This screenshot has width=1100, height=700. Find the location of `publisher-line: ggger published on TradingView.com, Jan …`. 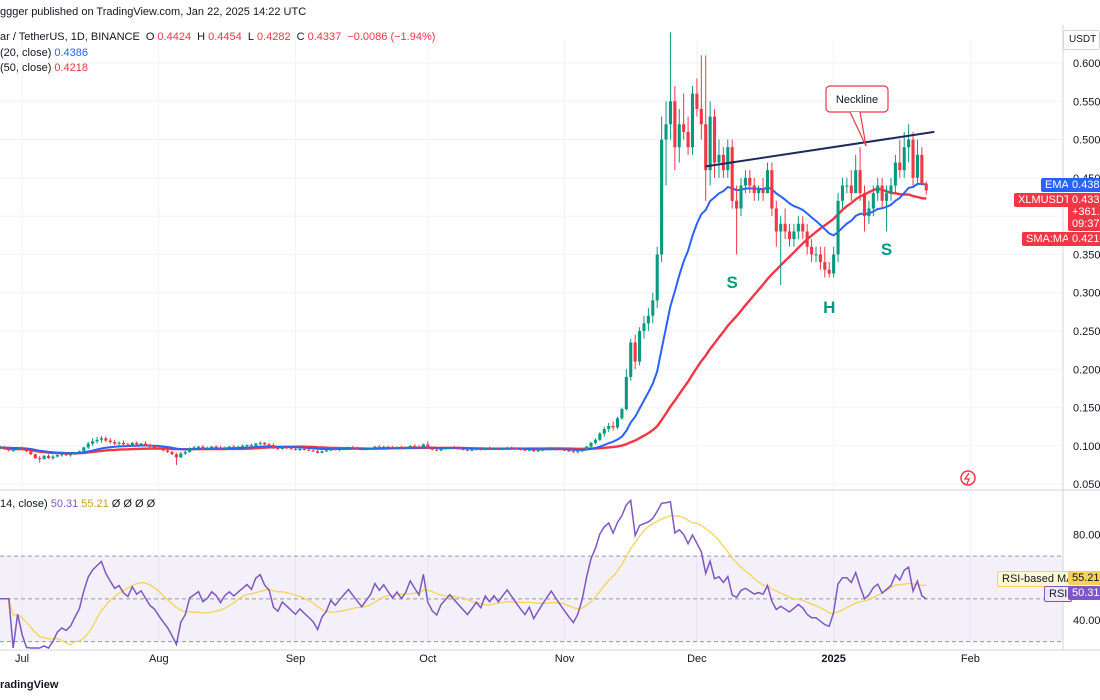

publisher-line: ggger published on TradingView.com, Jan … is located at coordinates (153, 12).